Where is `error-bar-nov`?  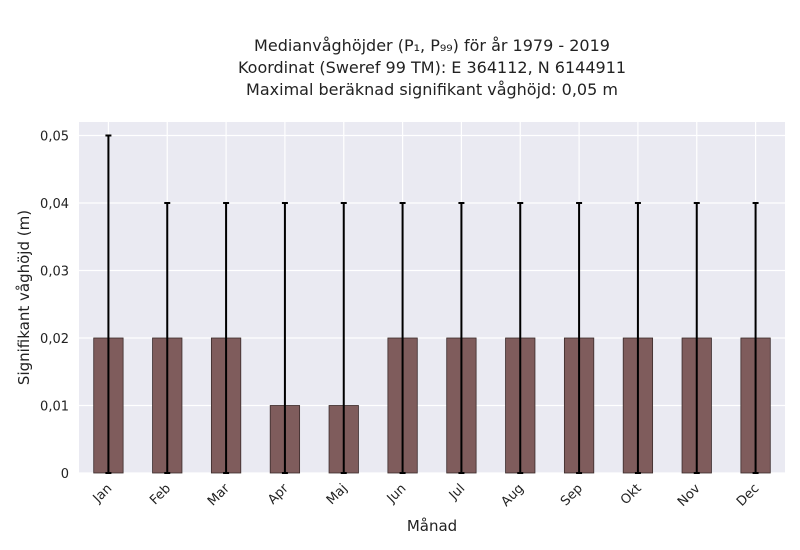
error-bar-nov is located at coordinates (696, 338).